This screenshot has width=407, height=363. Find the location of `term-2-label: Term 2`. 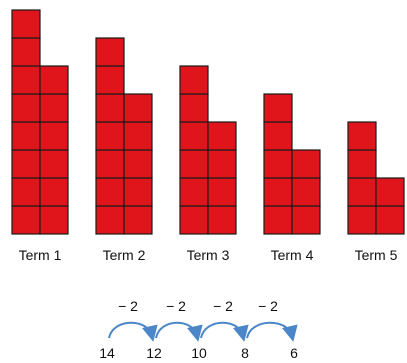

term-2-label: Term 2 is located at coordinates (124, 255).